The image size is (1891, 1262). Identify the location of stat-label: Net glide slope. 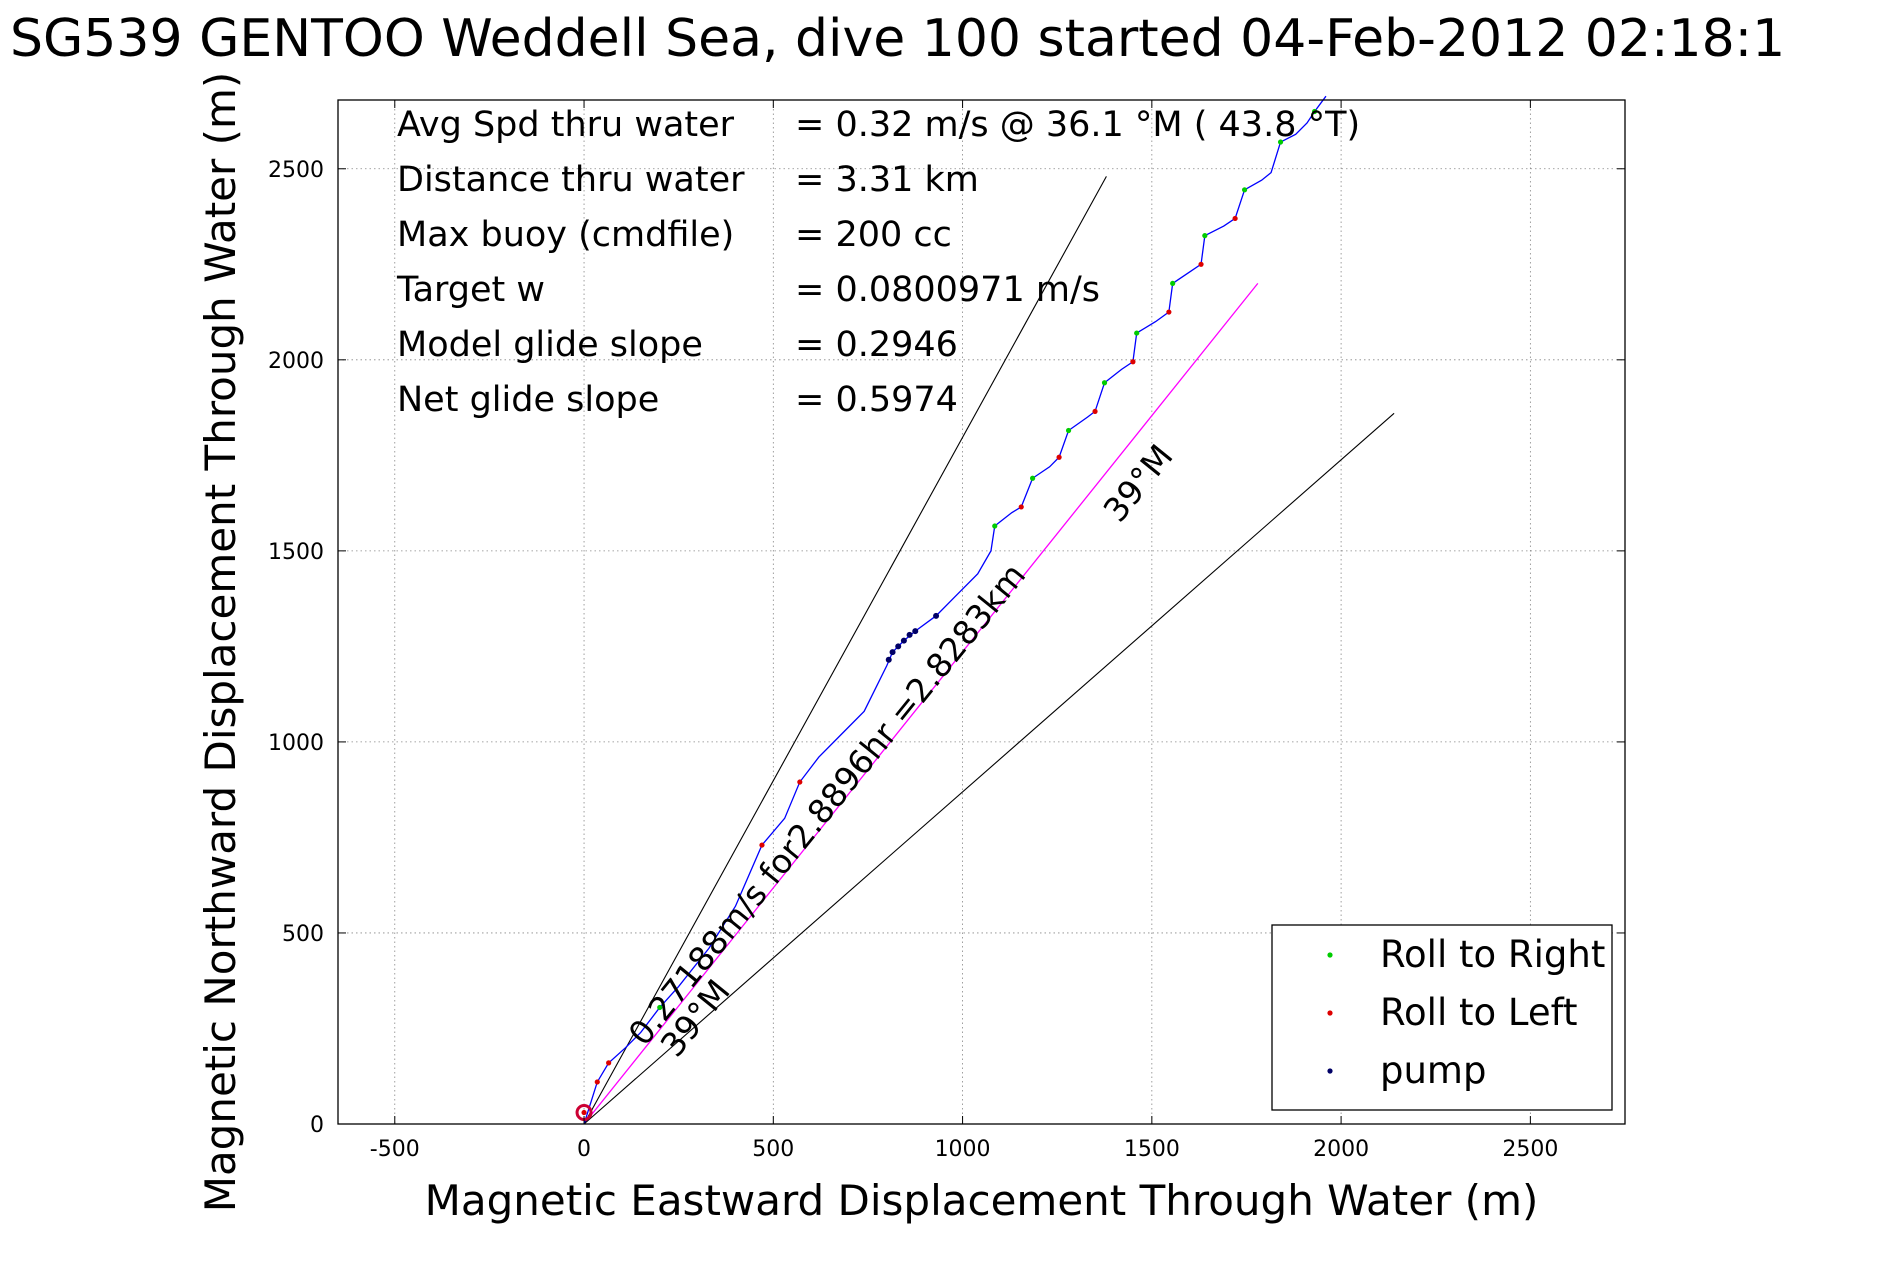
(528, 400).